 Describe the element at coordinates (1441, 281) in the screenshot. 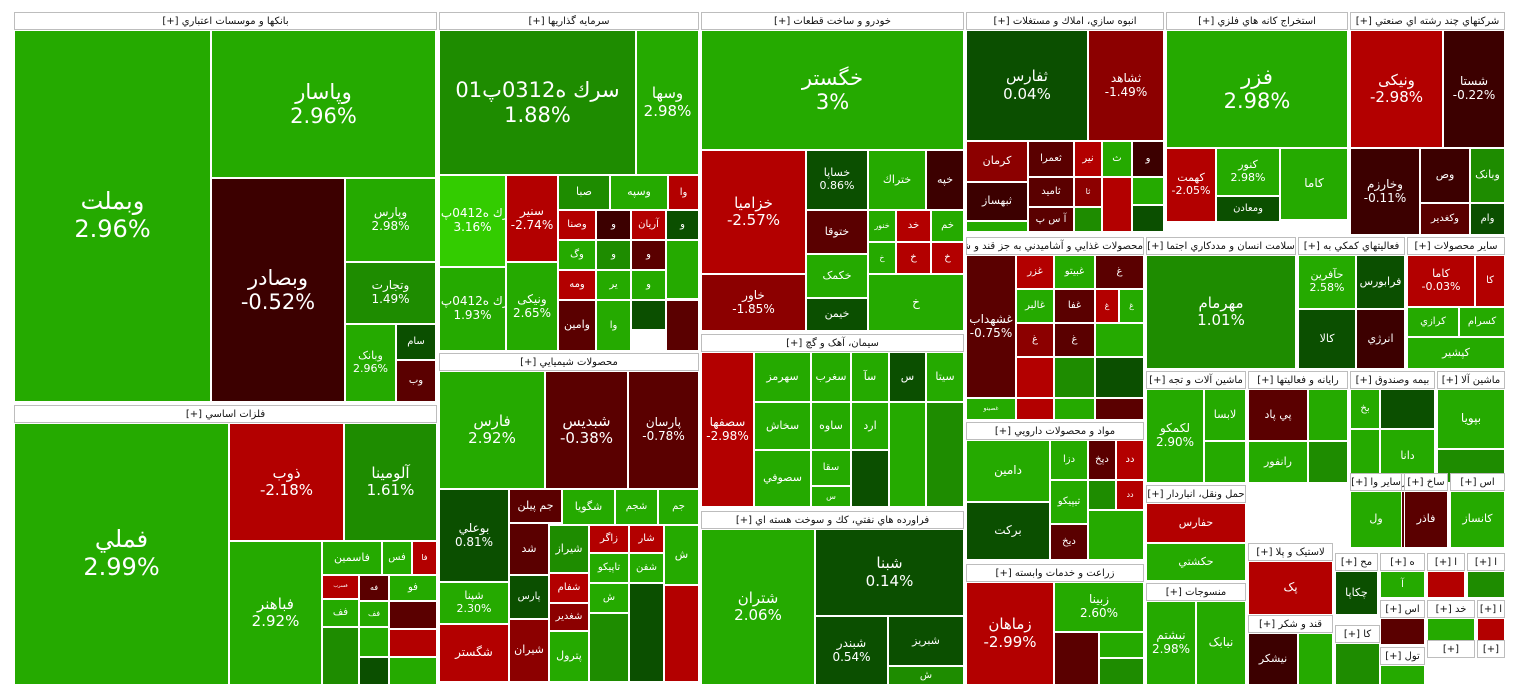

I see `stock-tile: کاما -0.03%` at that location.